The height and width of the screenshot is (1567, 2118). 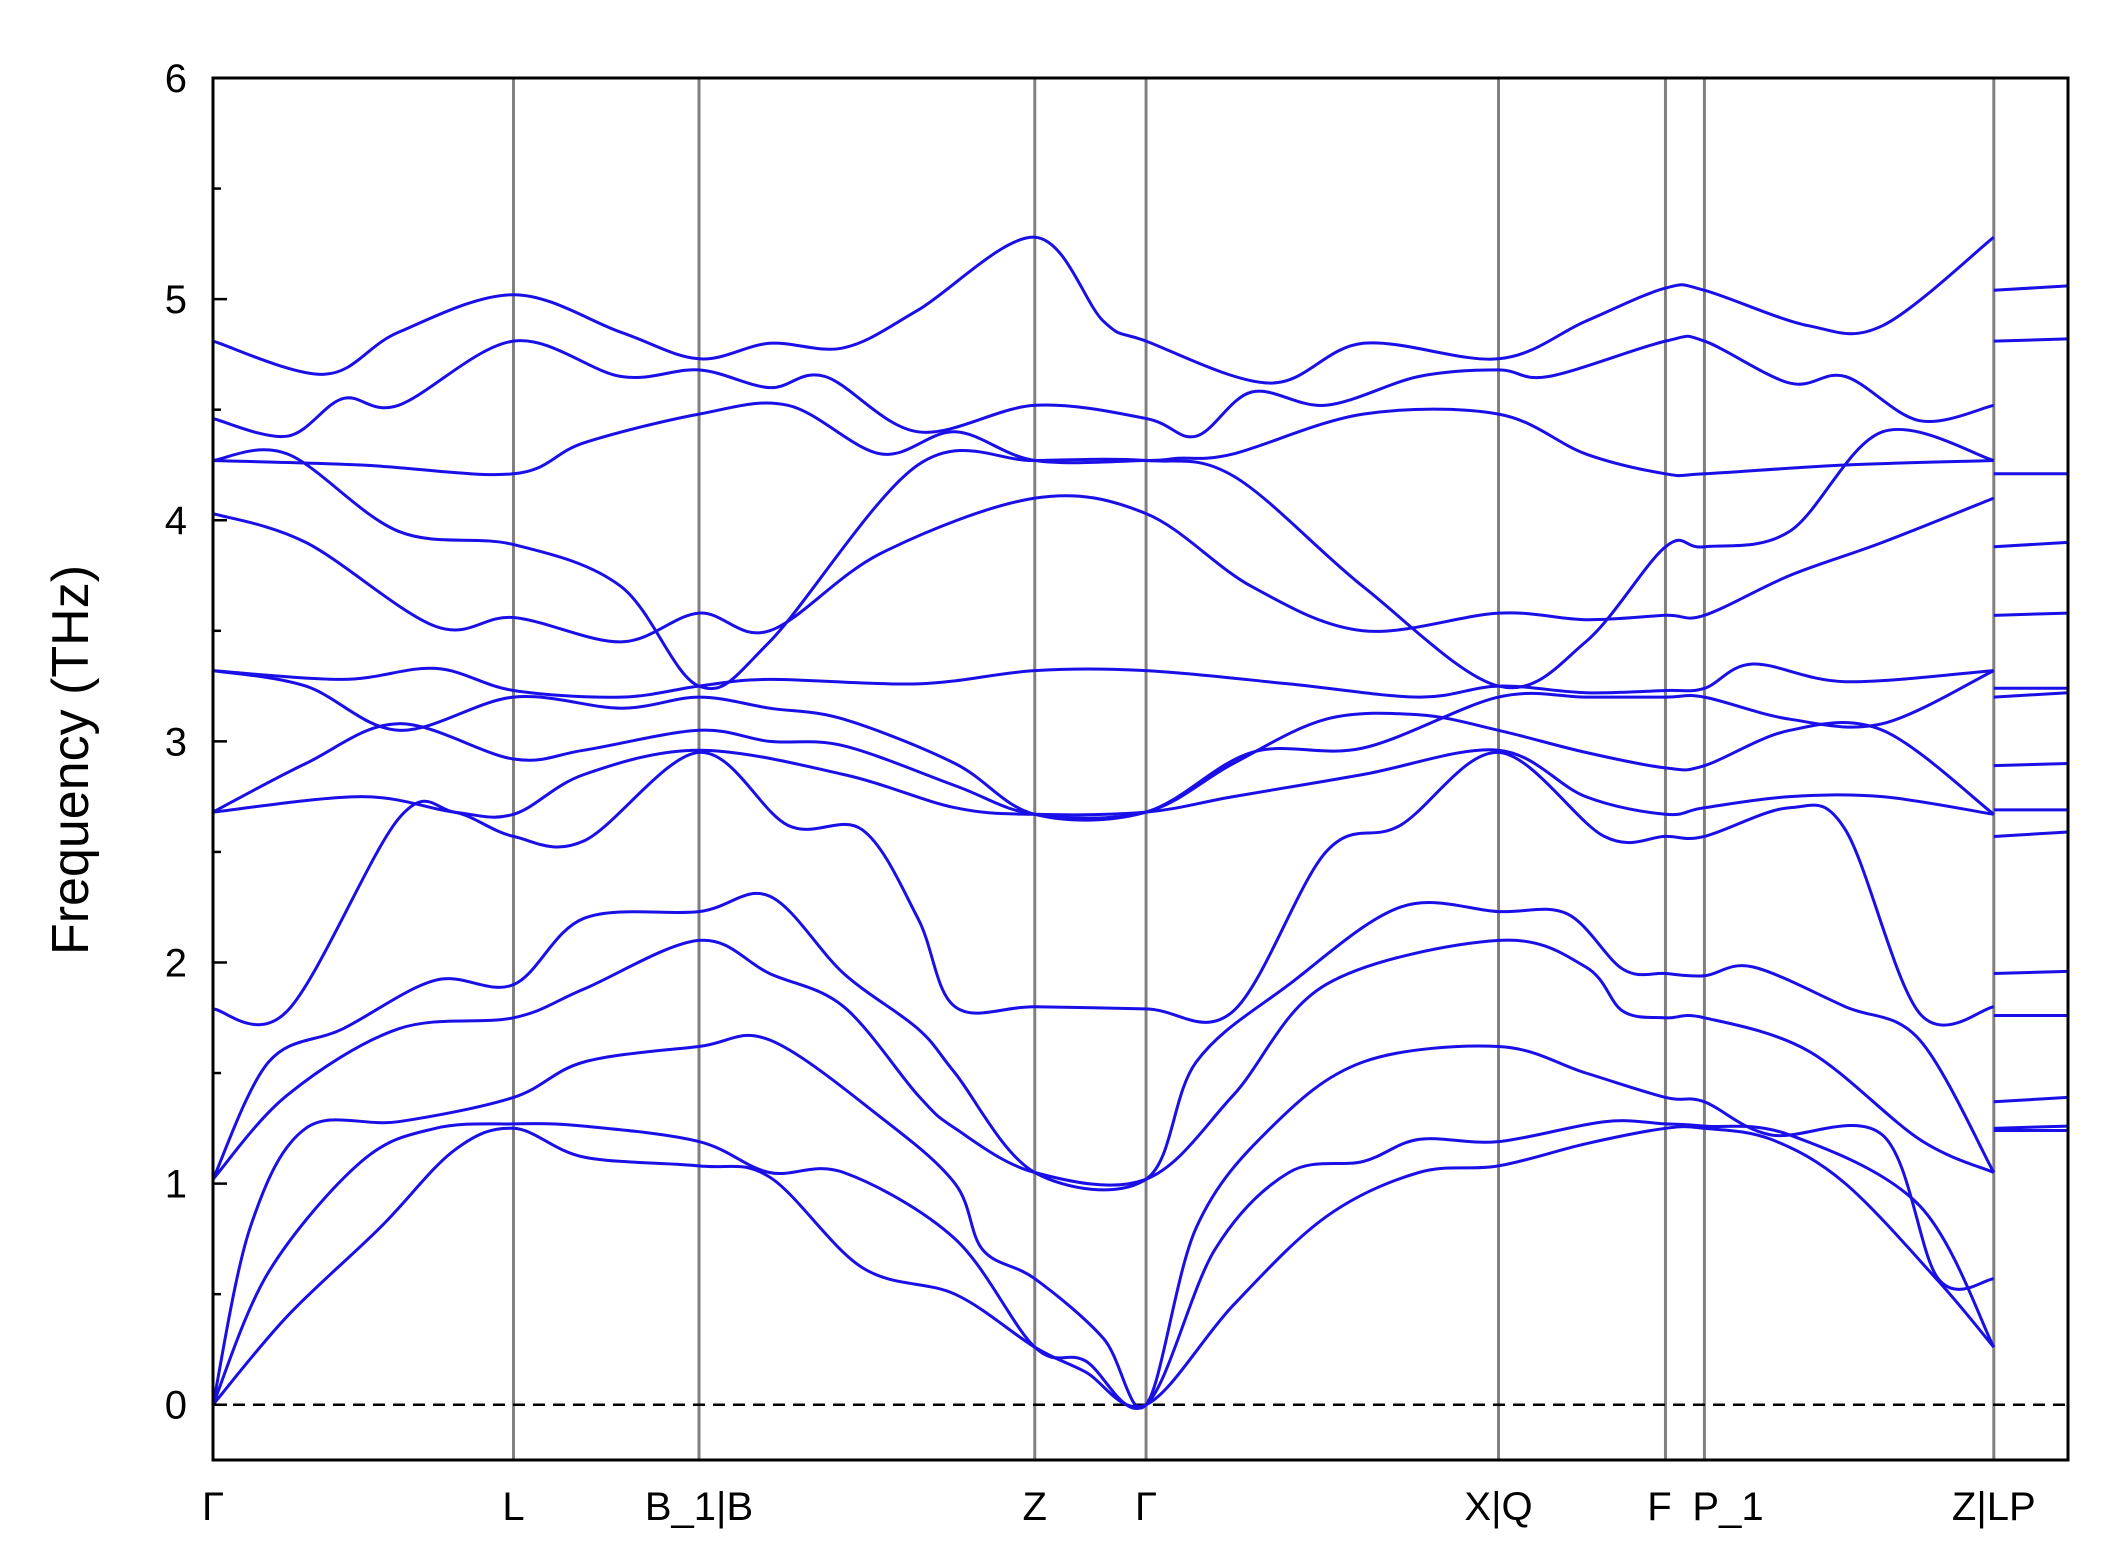 What do you see at coordinates (1994, 1507) in the screenshot?
I see `x-tick-label: Z|LP` at bounding box center [1994, 1507].